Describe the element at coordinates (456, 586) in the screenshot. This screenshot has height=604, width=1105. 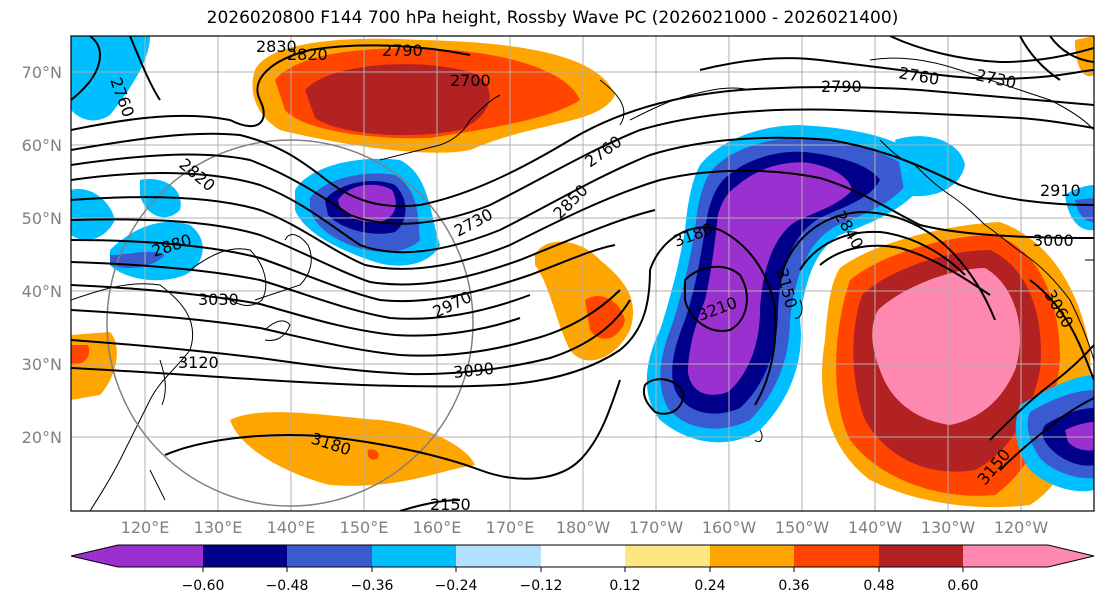
I see `colorbar-tick-label: −0.24` at that location.